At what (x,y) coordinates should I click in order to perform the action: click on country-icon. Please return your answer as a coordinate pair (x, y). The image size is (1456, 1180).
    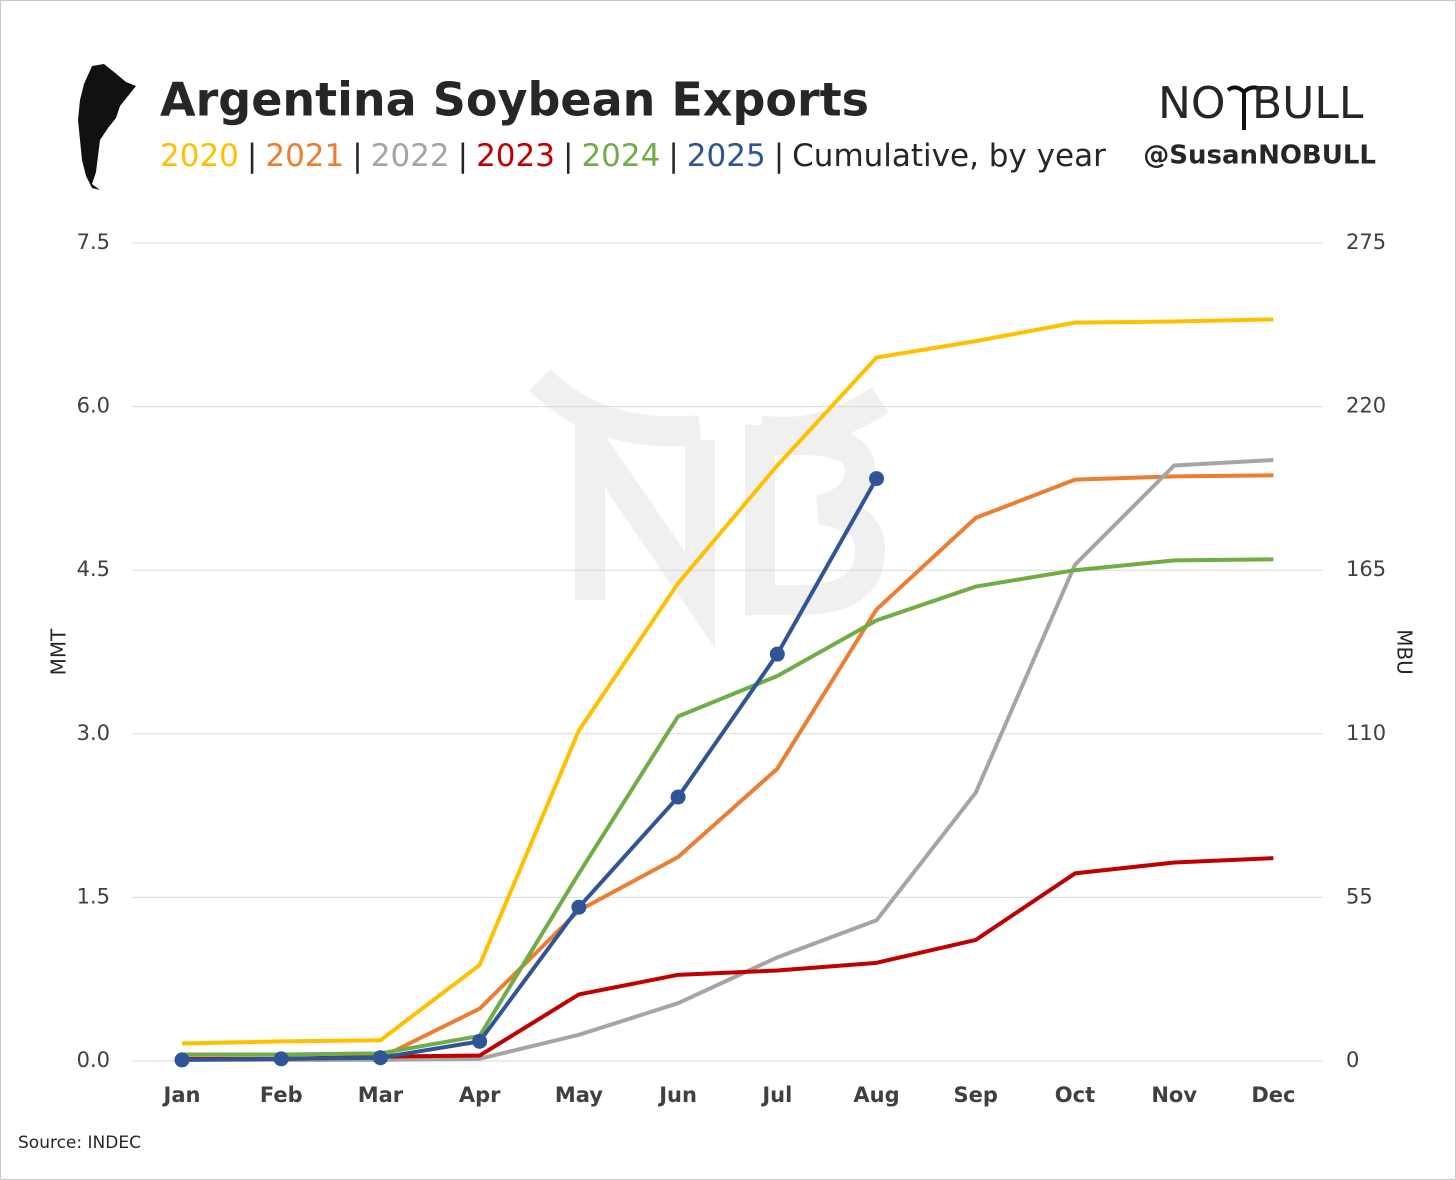
    Looking at the image, I should click on (107, 127).